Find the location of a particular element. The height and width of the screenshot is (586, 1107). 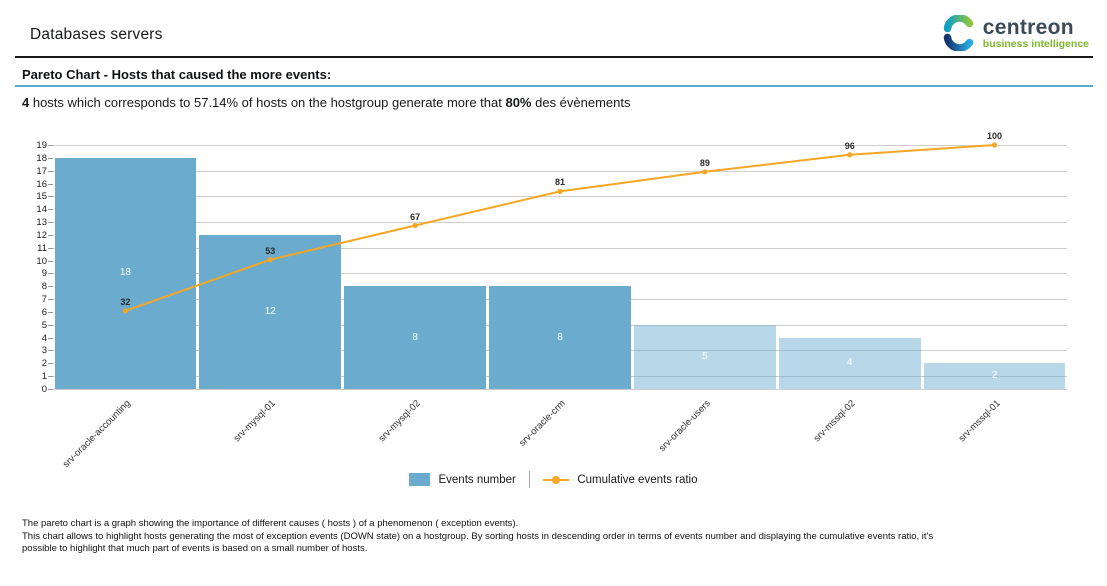

summary-host-count: 4 is located at coordinates (26, 102).